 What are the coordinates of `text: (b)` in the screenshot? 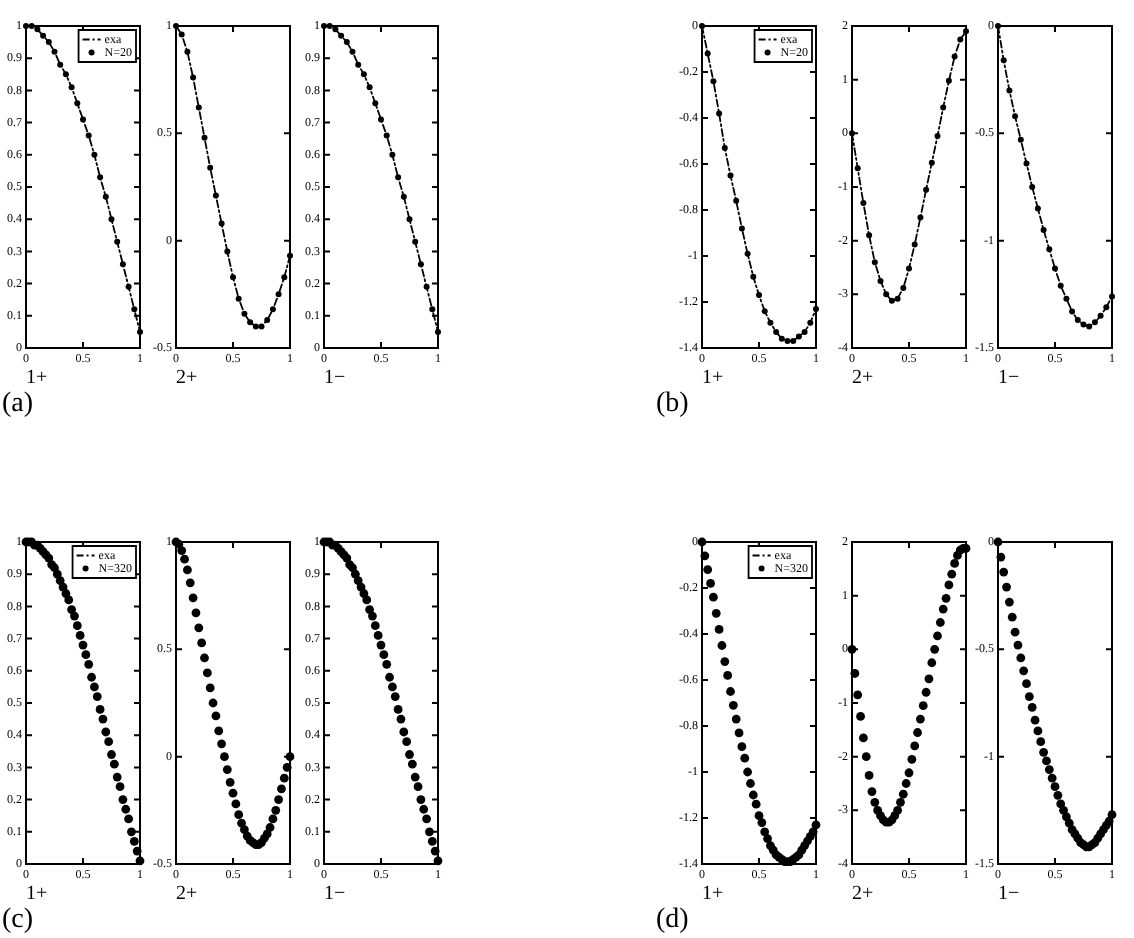 It's located at (673, 404).